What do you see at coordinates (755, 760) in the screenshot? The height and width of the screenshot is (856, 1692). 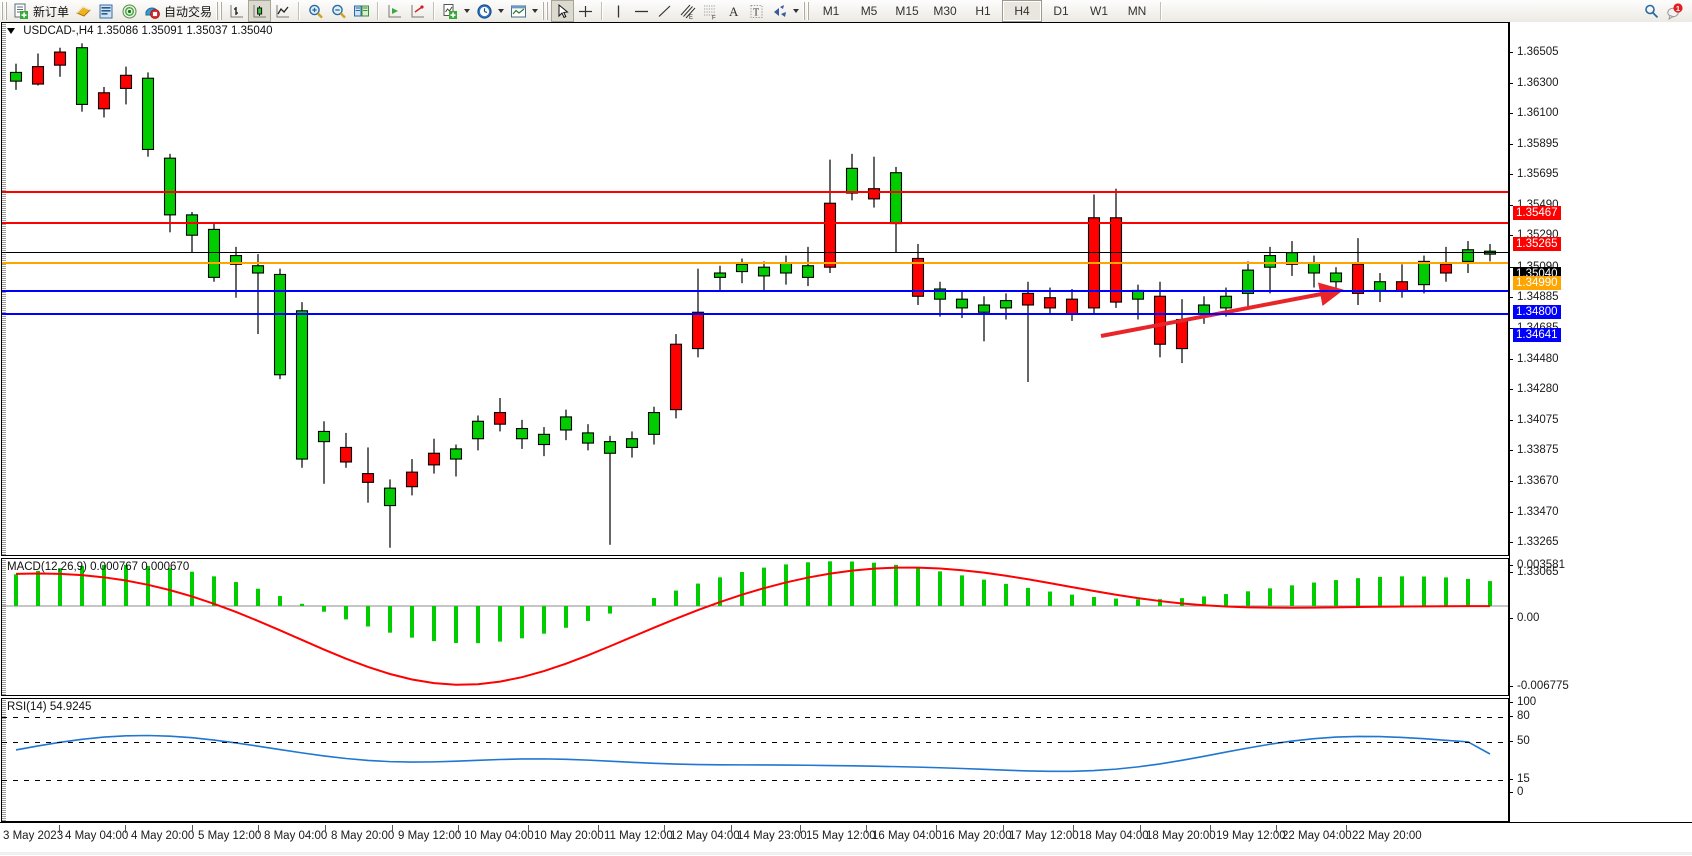 I see `rsi-pane: RSI(14) 54.9245` at bounding box center [755, 760].